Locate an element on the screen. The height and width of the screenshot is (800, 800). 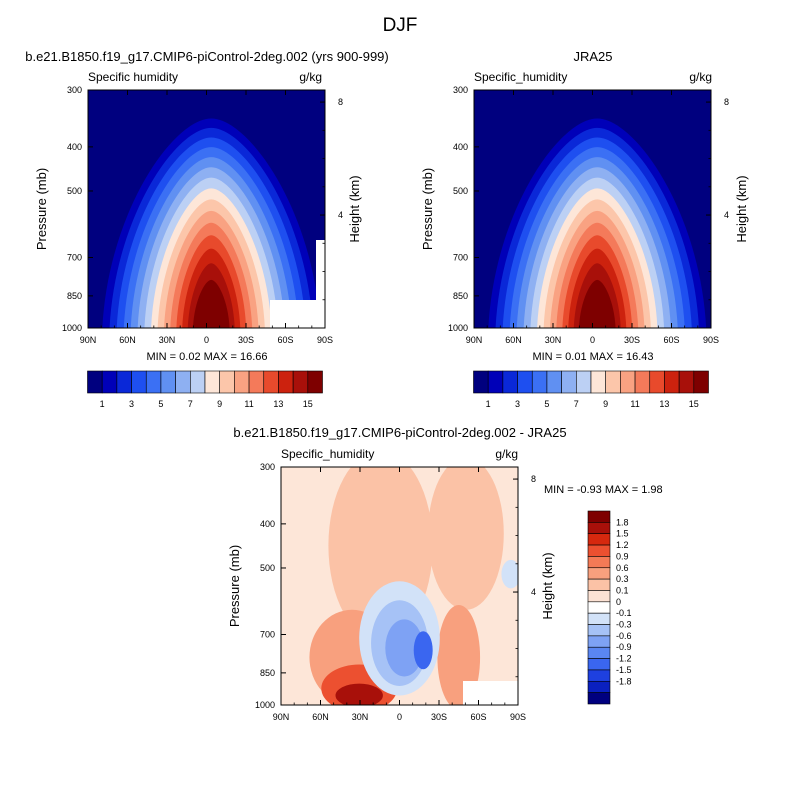
panel-model-variable: Specific humidity is located at coordinates (133, 77).